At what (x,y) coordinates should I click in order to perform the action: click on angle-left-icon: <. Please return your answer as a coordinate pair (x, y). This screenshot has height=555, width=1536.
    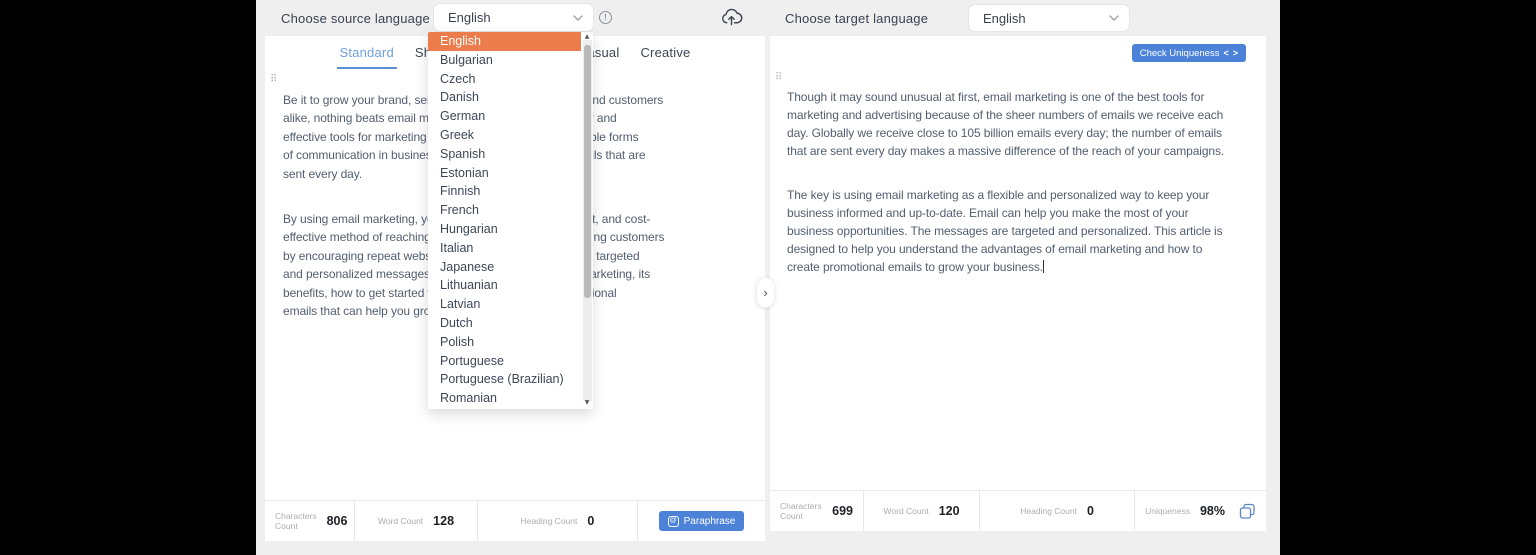
    Looking at the image, I should click on (1226, 53).